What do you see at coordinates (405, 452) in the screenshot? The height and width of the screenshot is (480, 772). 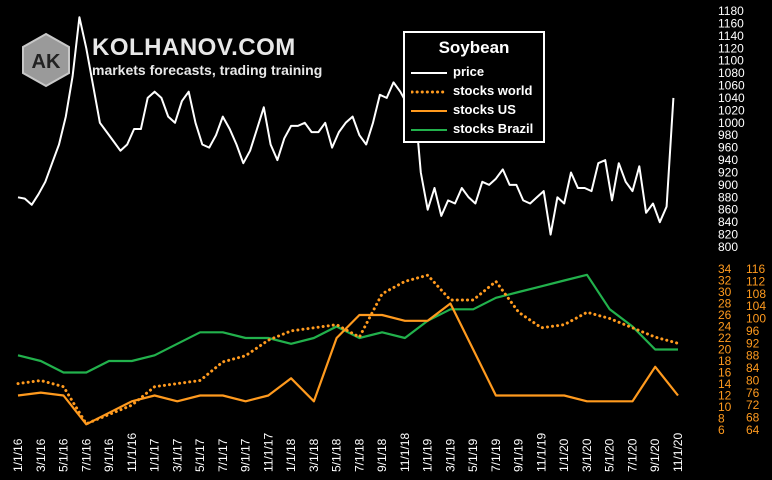 I see `x-tick-label: 11/1/18` at bounding box center [405, 452].